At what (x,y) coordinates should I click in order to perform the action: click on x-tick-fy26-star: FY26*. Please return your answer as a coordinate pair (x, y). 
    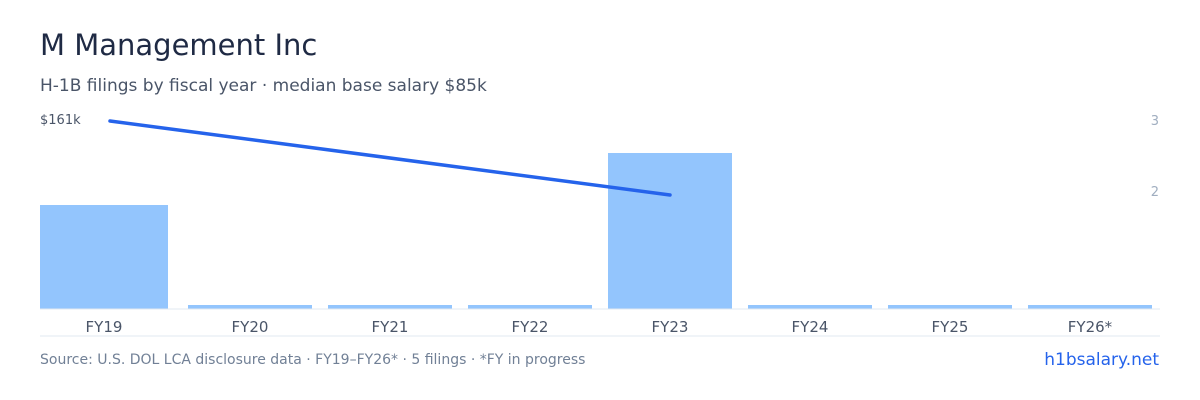
    Looking at the image, I should click on (1090, 327).